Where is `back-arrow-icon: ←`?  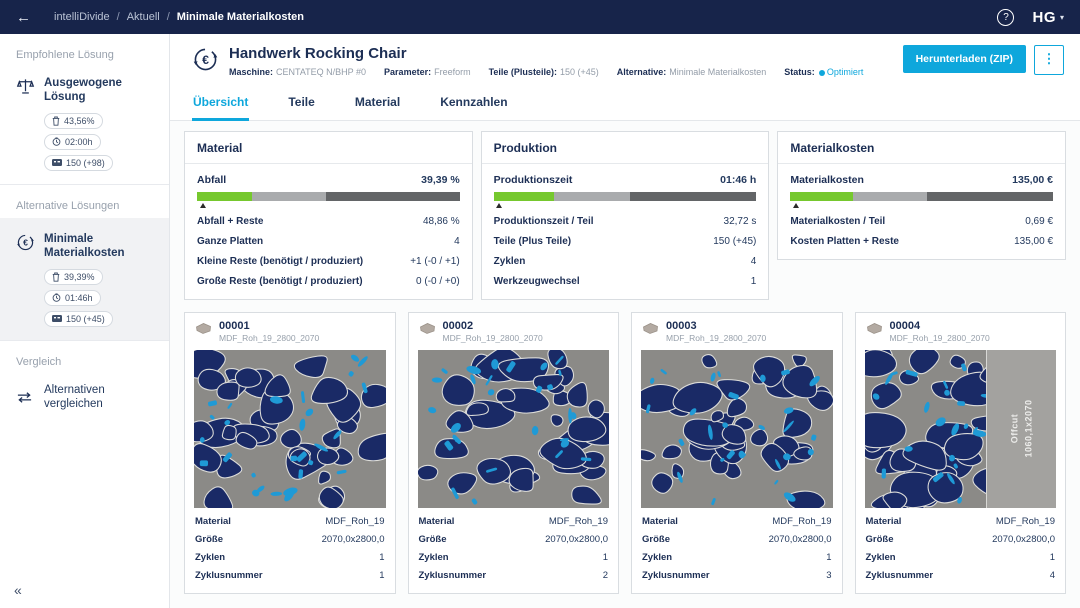
back-arrow-icon: ← is located at coordinates (23, 17).